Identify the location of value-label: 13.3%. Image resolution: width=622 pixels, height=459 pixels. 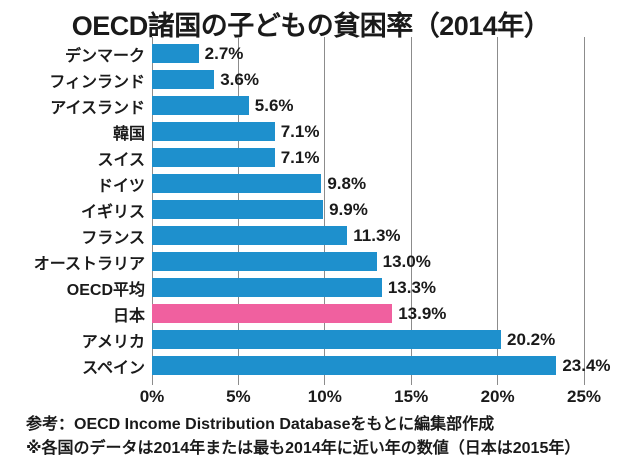
(412, 287).